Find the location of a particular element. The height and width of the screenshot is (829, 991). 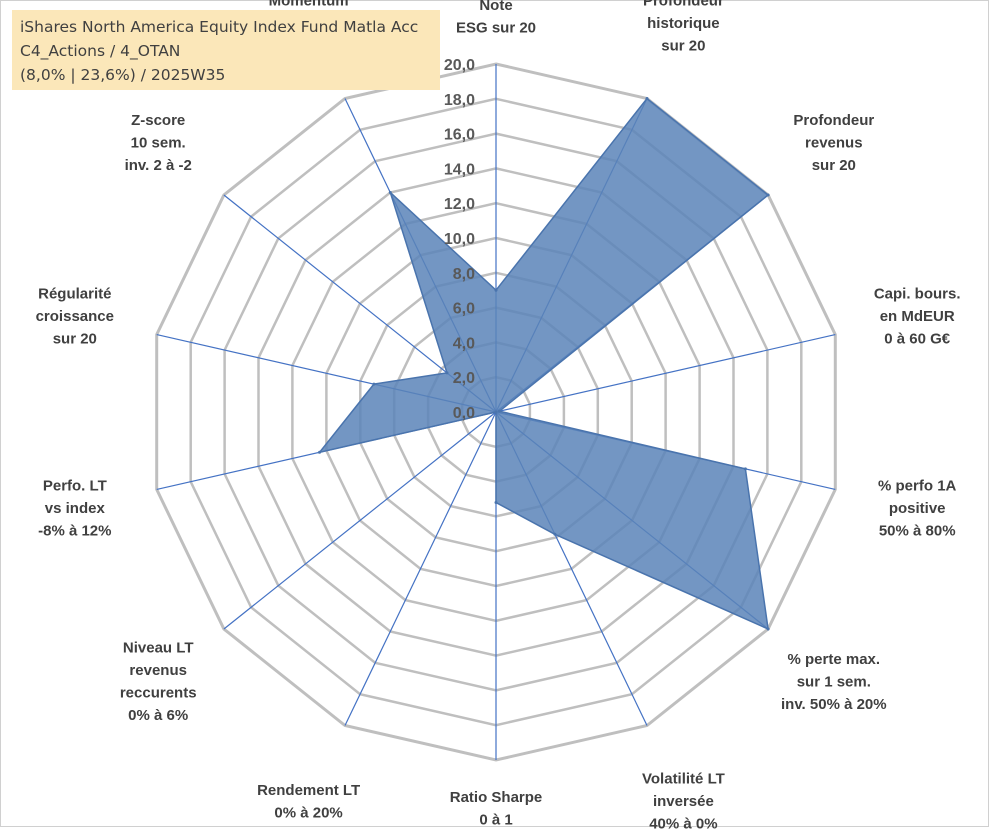

category-label: % perfo 1A positive 50% à 80% is located at coordinates (917, 509).